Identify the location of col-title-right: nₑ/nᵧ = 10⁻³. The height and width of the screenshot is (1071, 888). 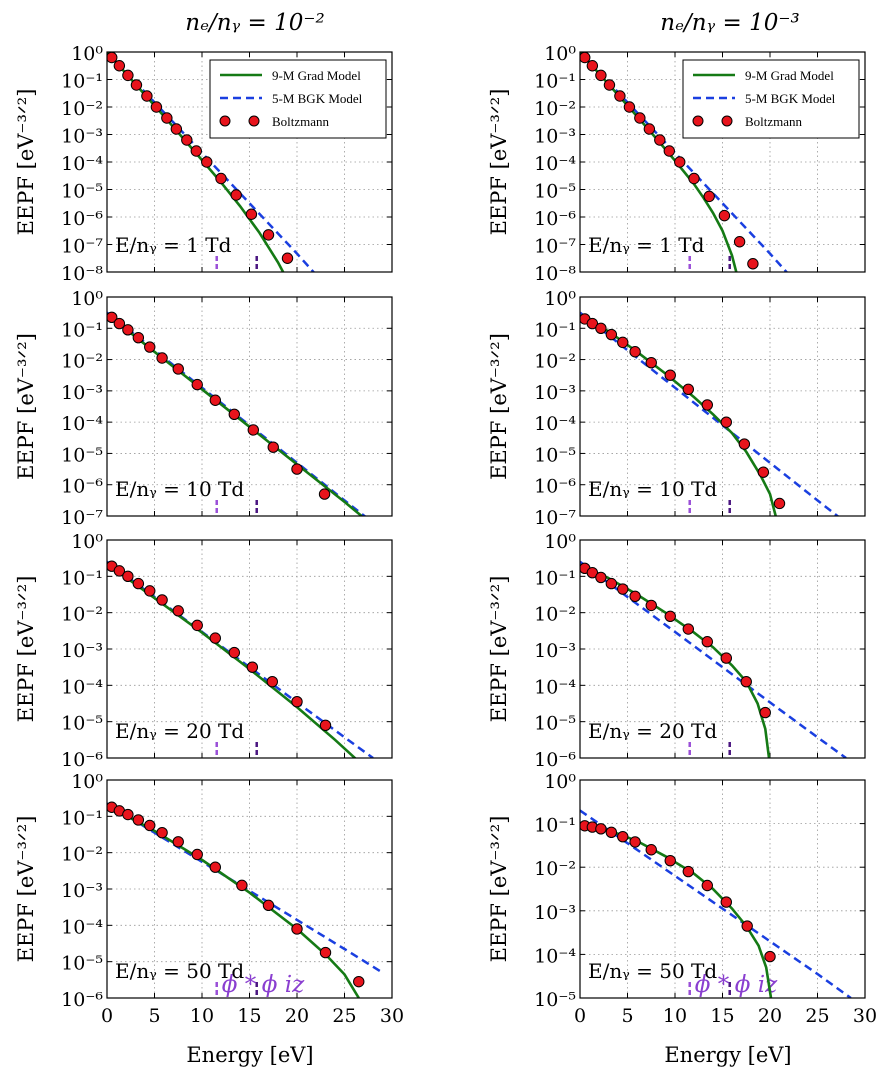
(729, 23).